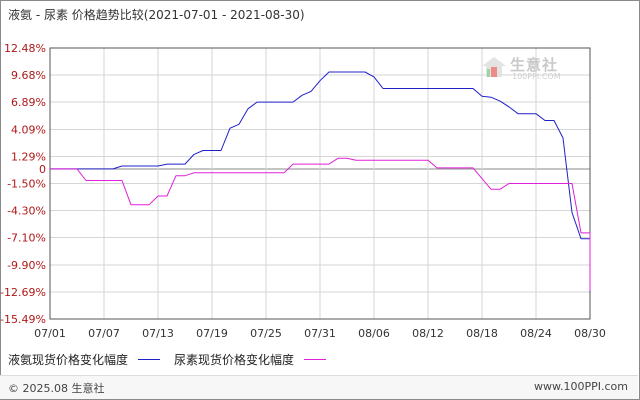 The height and width of the screenshot is (400, 640). I want to click on watermark-sub: 100PPI.COM, so click(536, 76).